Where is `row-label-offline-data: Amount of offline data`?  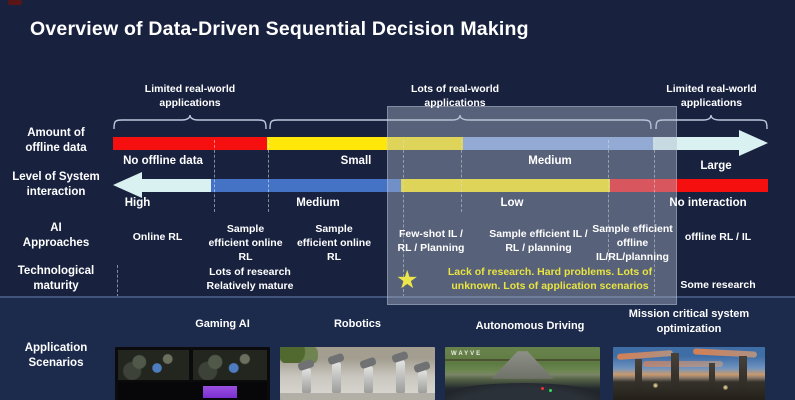 row-label-offline-data: Amount of offline data is located at coordinates (56, 141).